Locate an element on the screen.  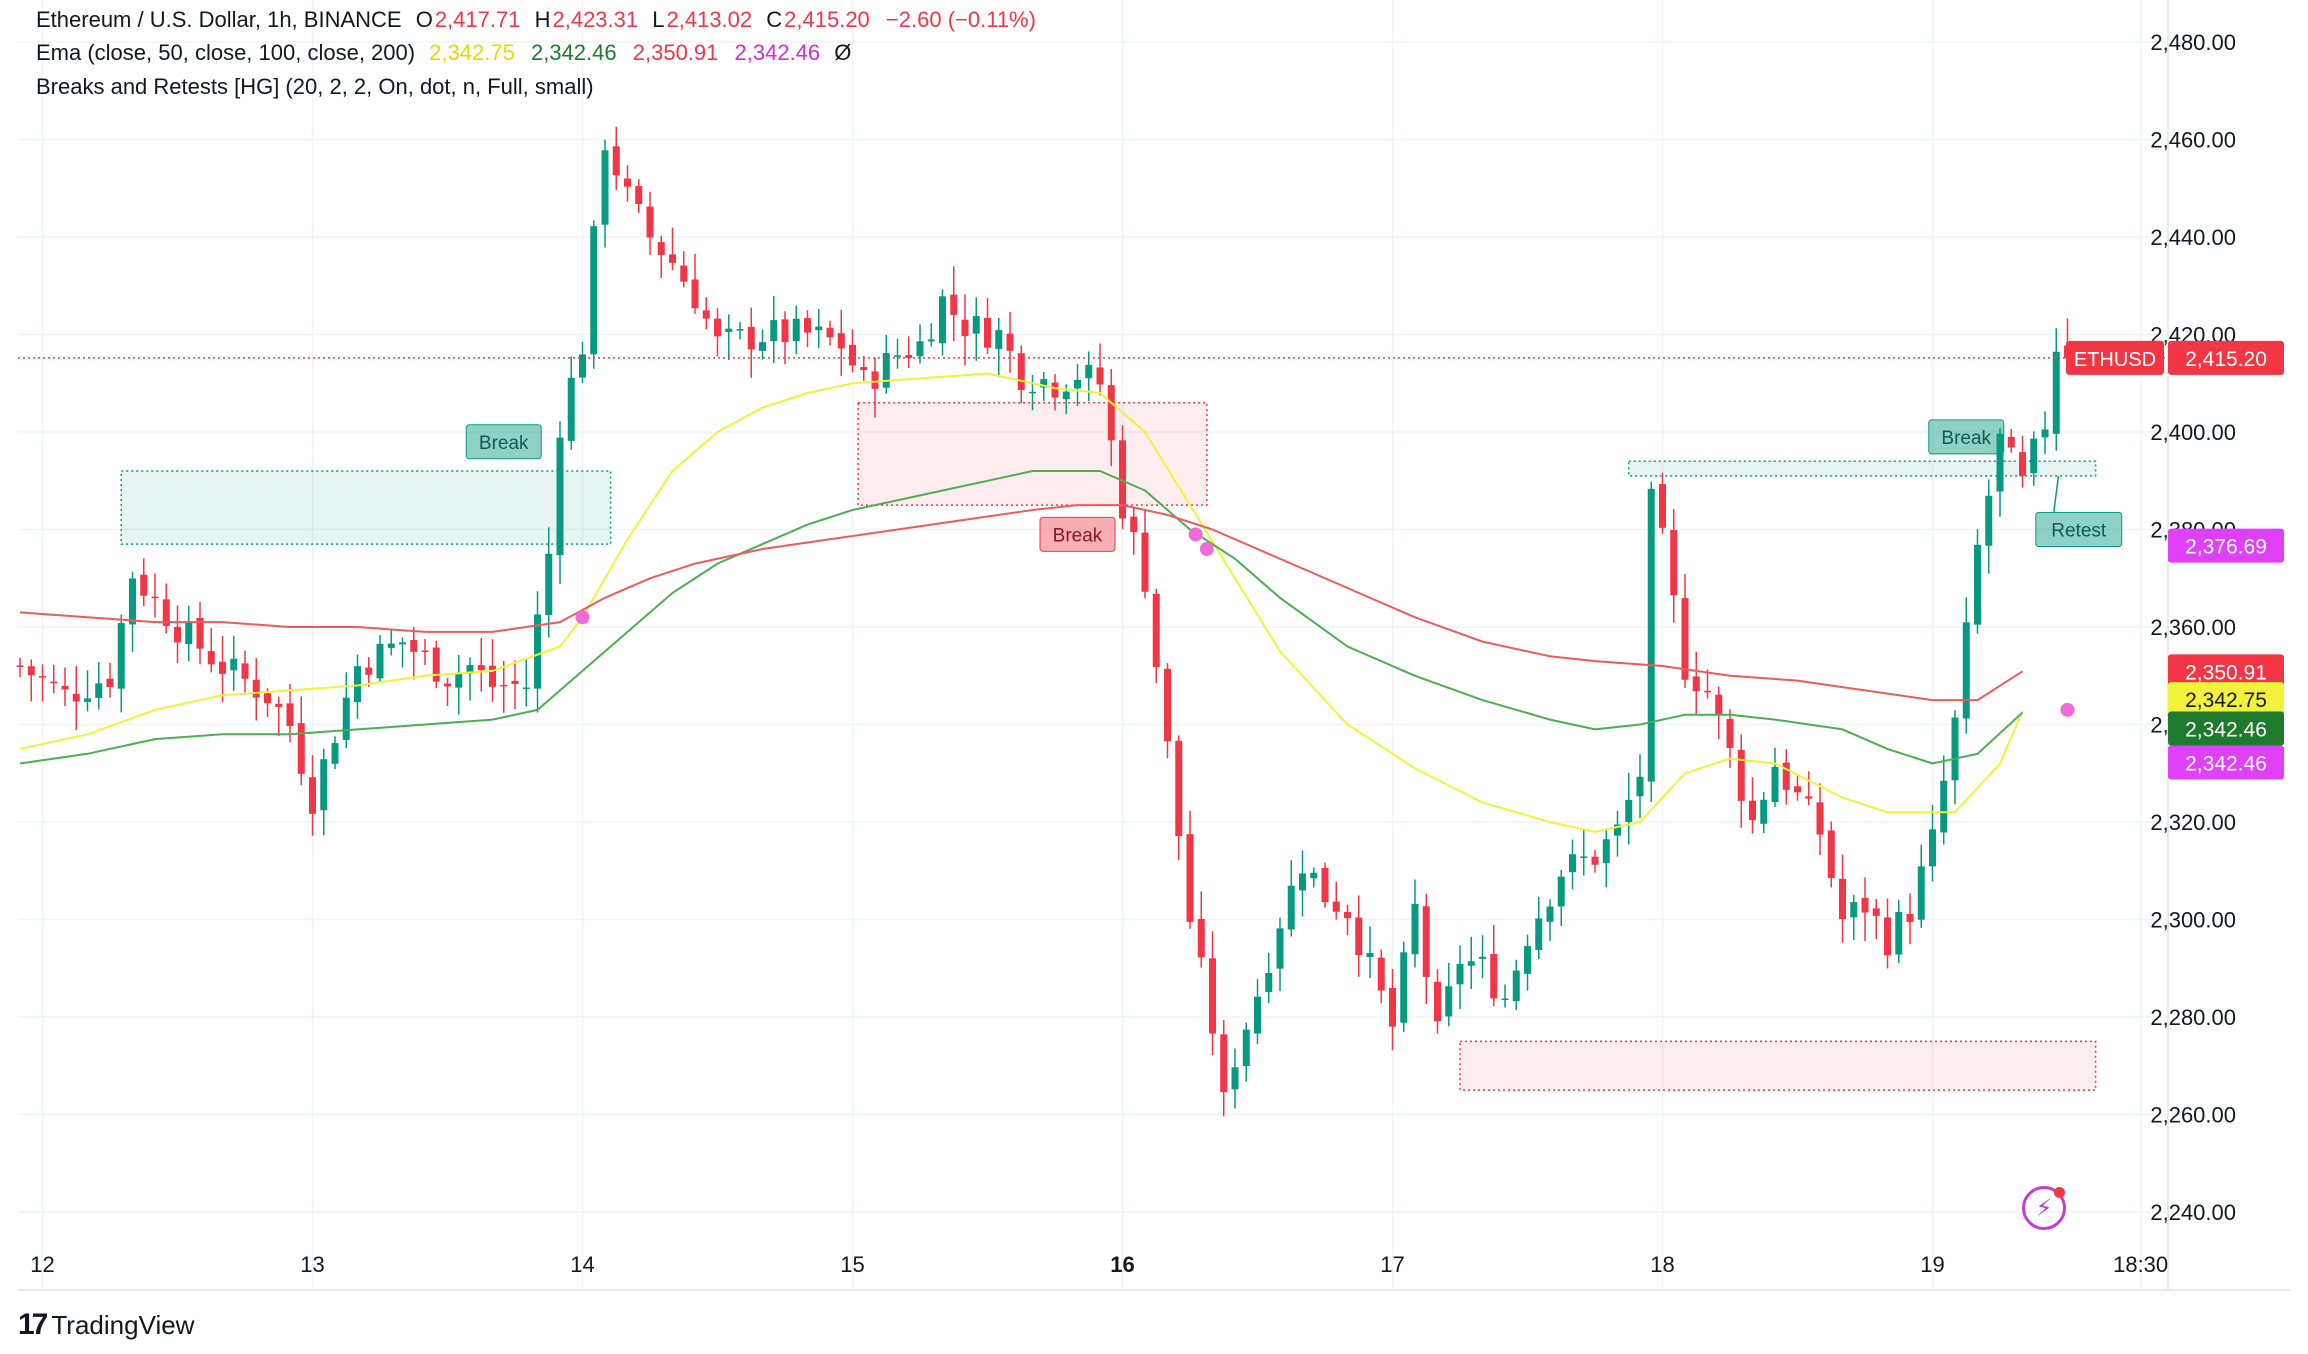
time-tick-label: 18 is located at coordinates (1662, 1264).